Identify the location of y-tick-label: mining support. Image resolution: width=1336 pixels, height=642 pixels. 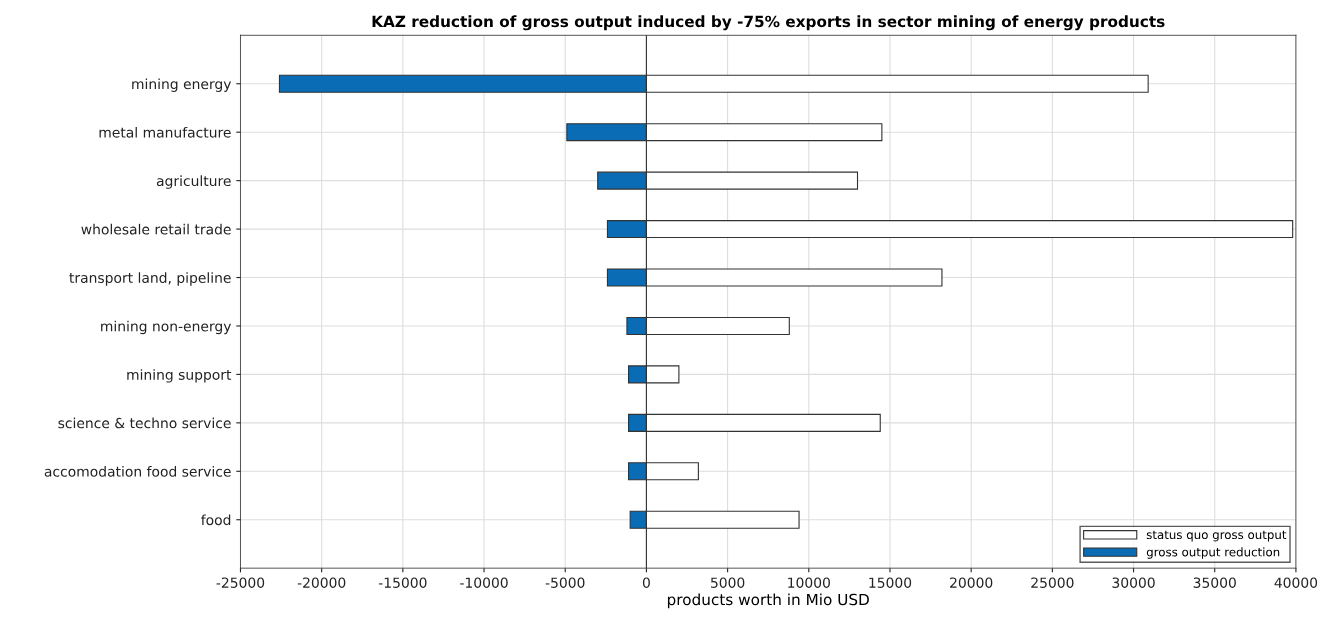
(179, 376).